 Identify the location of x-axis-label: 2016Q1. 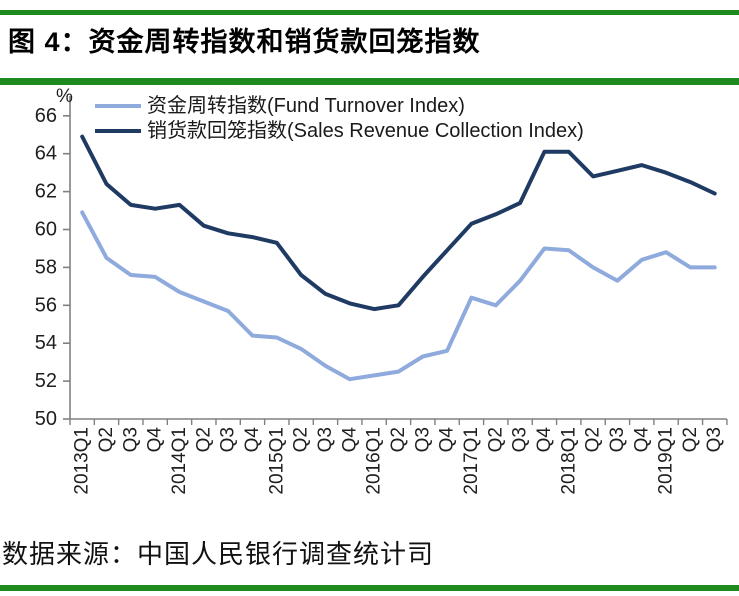
(374, 461).